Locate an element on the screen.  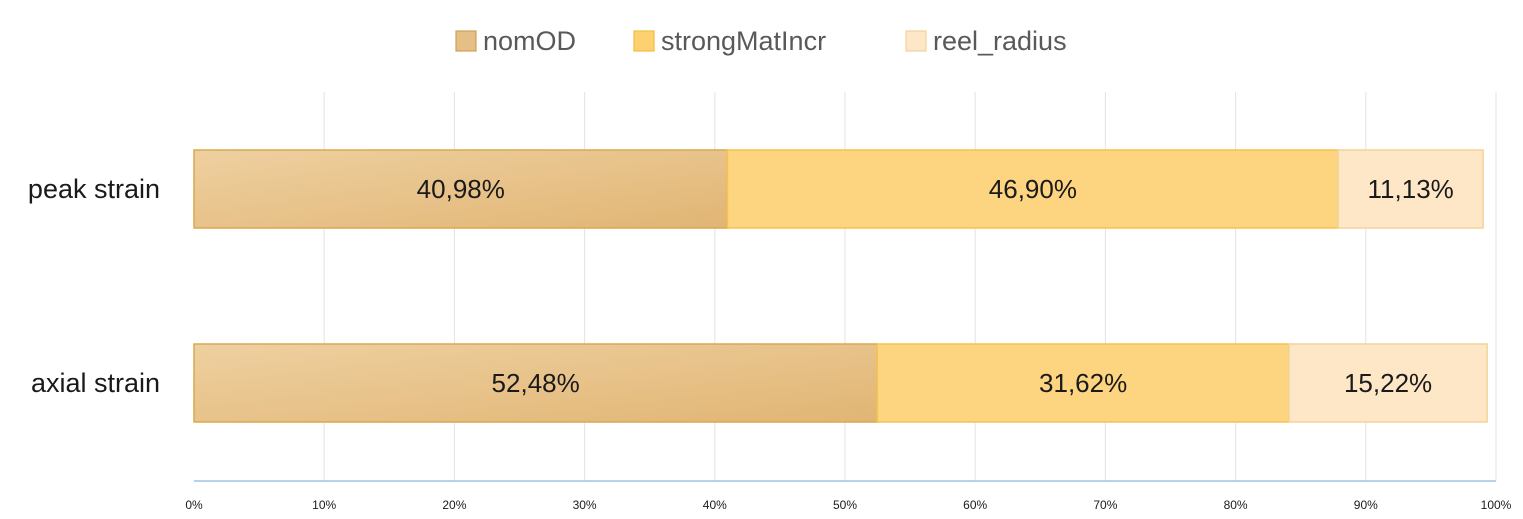
x-tick-label: 90% is located at coordinates (1366, 505).